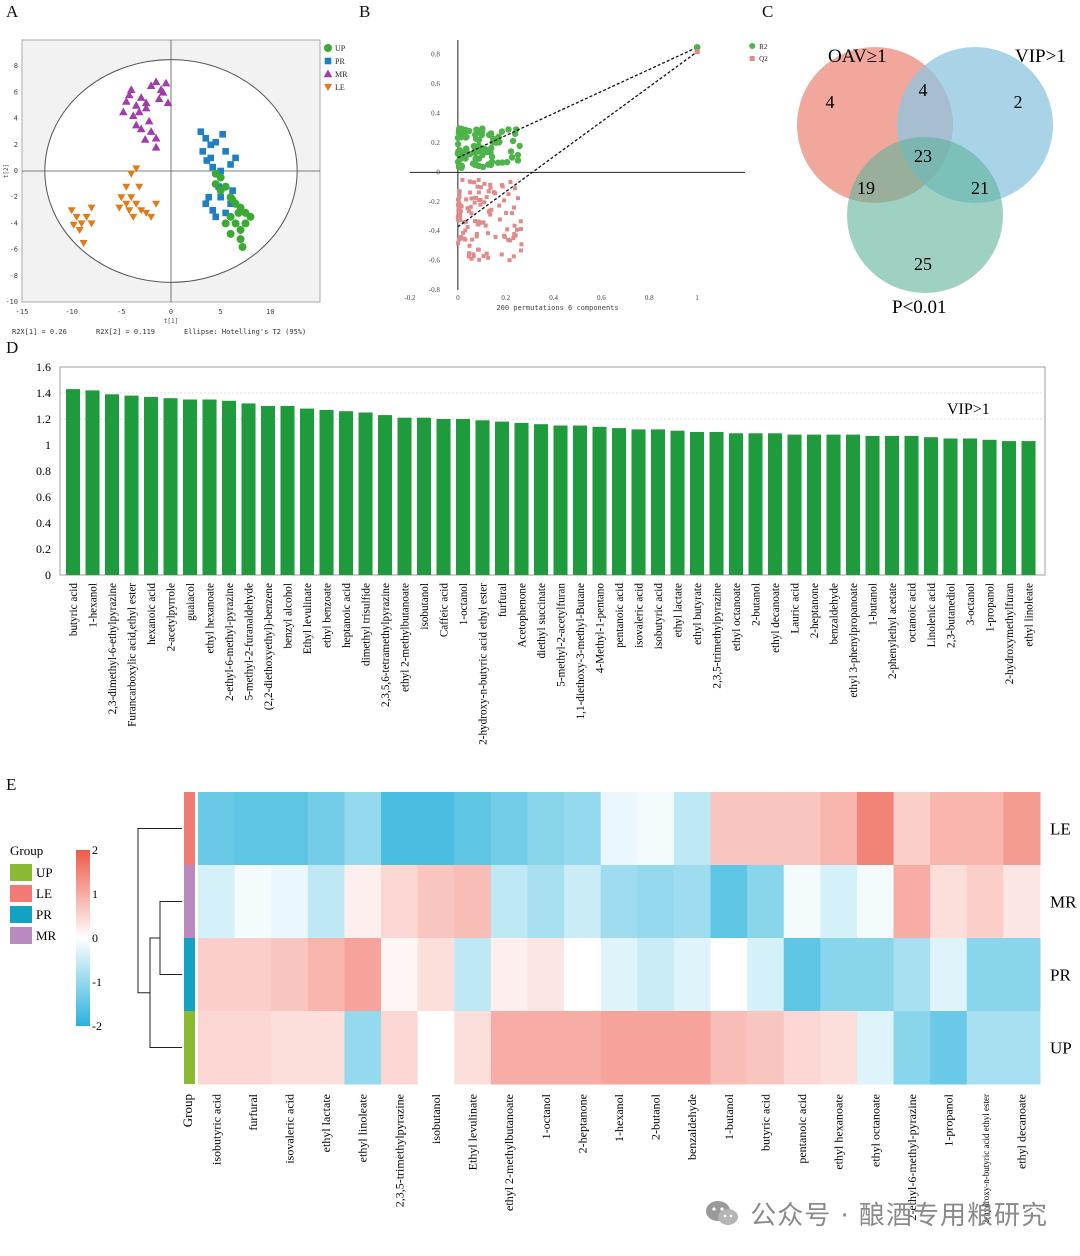 The image size is (1080, 1256). I want to click on column-label: butyric acid, so click(765, 1122).